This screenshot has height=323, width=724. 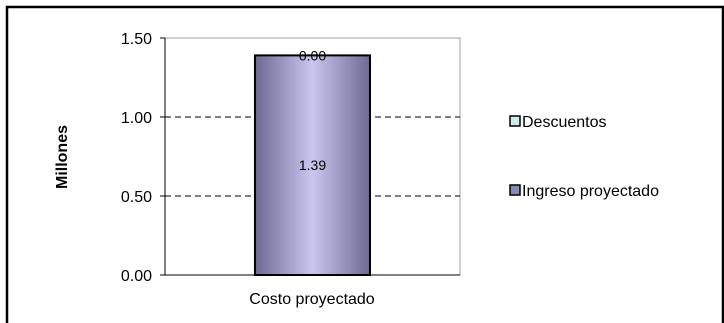 I want to click on y-axis-title: Millones, so click(x=62, y=157).